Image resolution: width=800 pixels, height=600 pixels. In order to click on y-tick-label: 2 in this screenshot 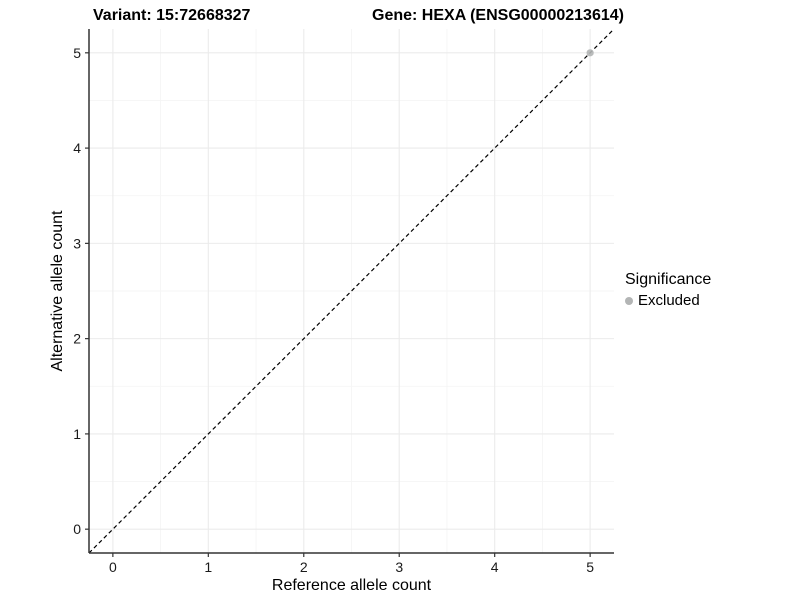, I will do `click(77, 339)`.